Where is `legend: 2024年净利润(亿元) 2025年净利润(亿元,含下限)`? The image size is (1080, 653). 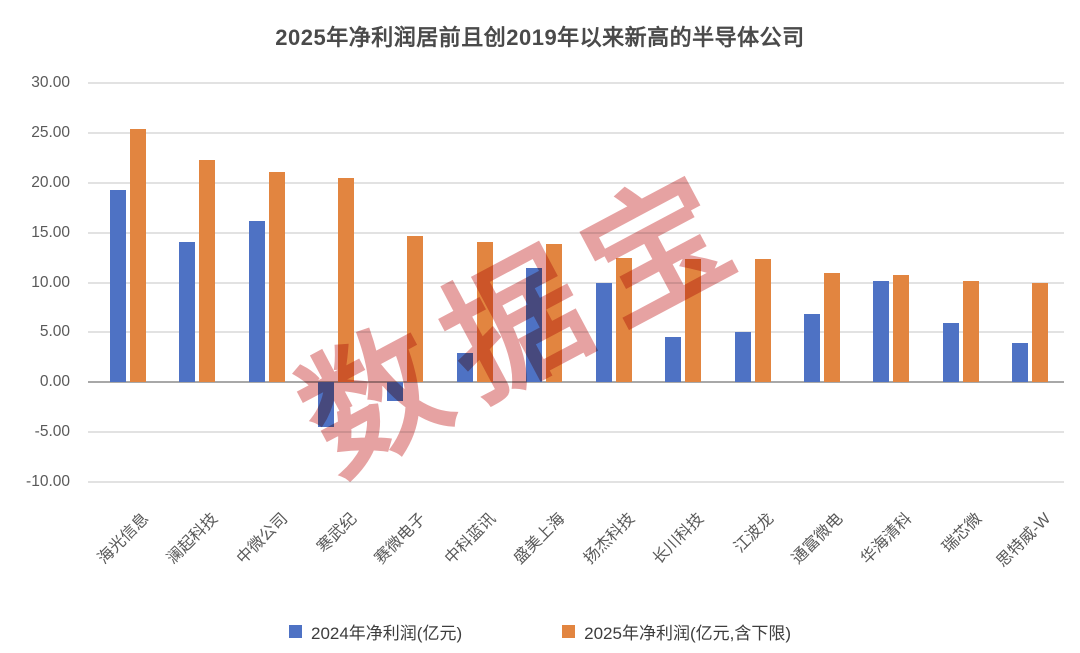 legend: 2024年净利润(亿元) 2025年净利润(亿元,含下限) is located at coordinates (540, 631).